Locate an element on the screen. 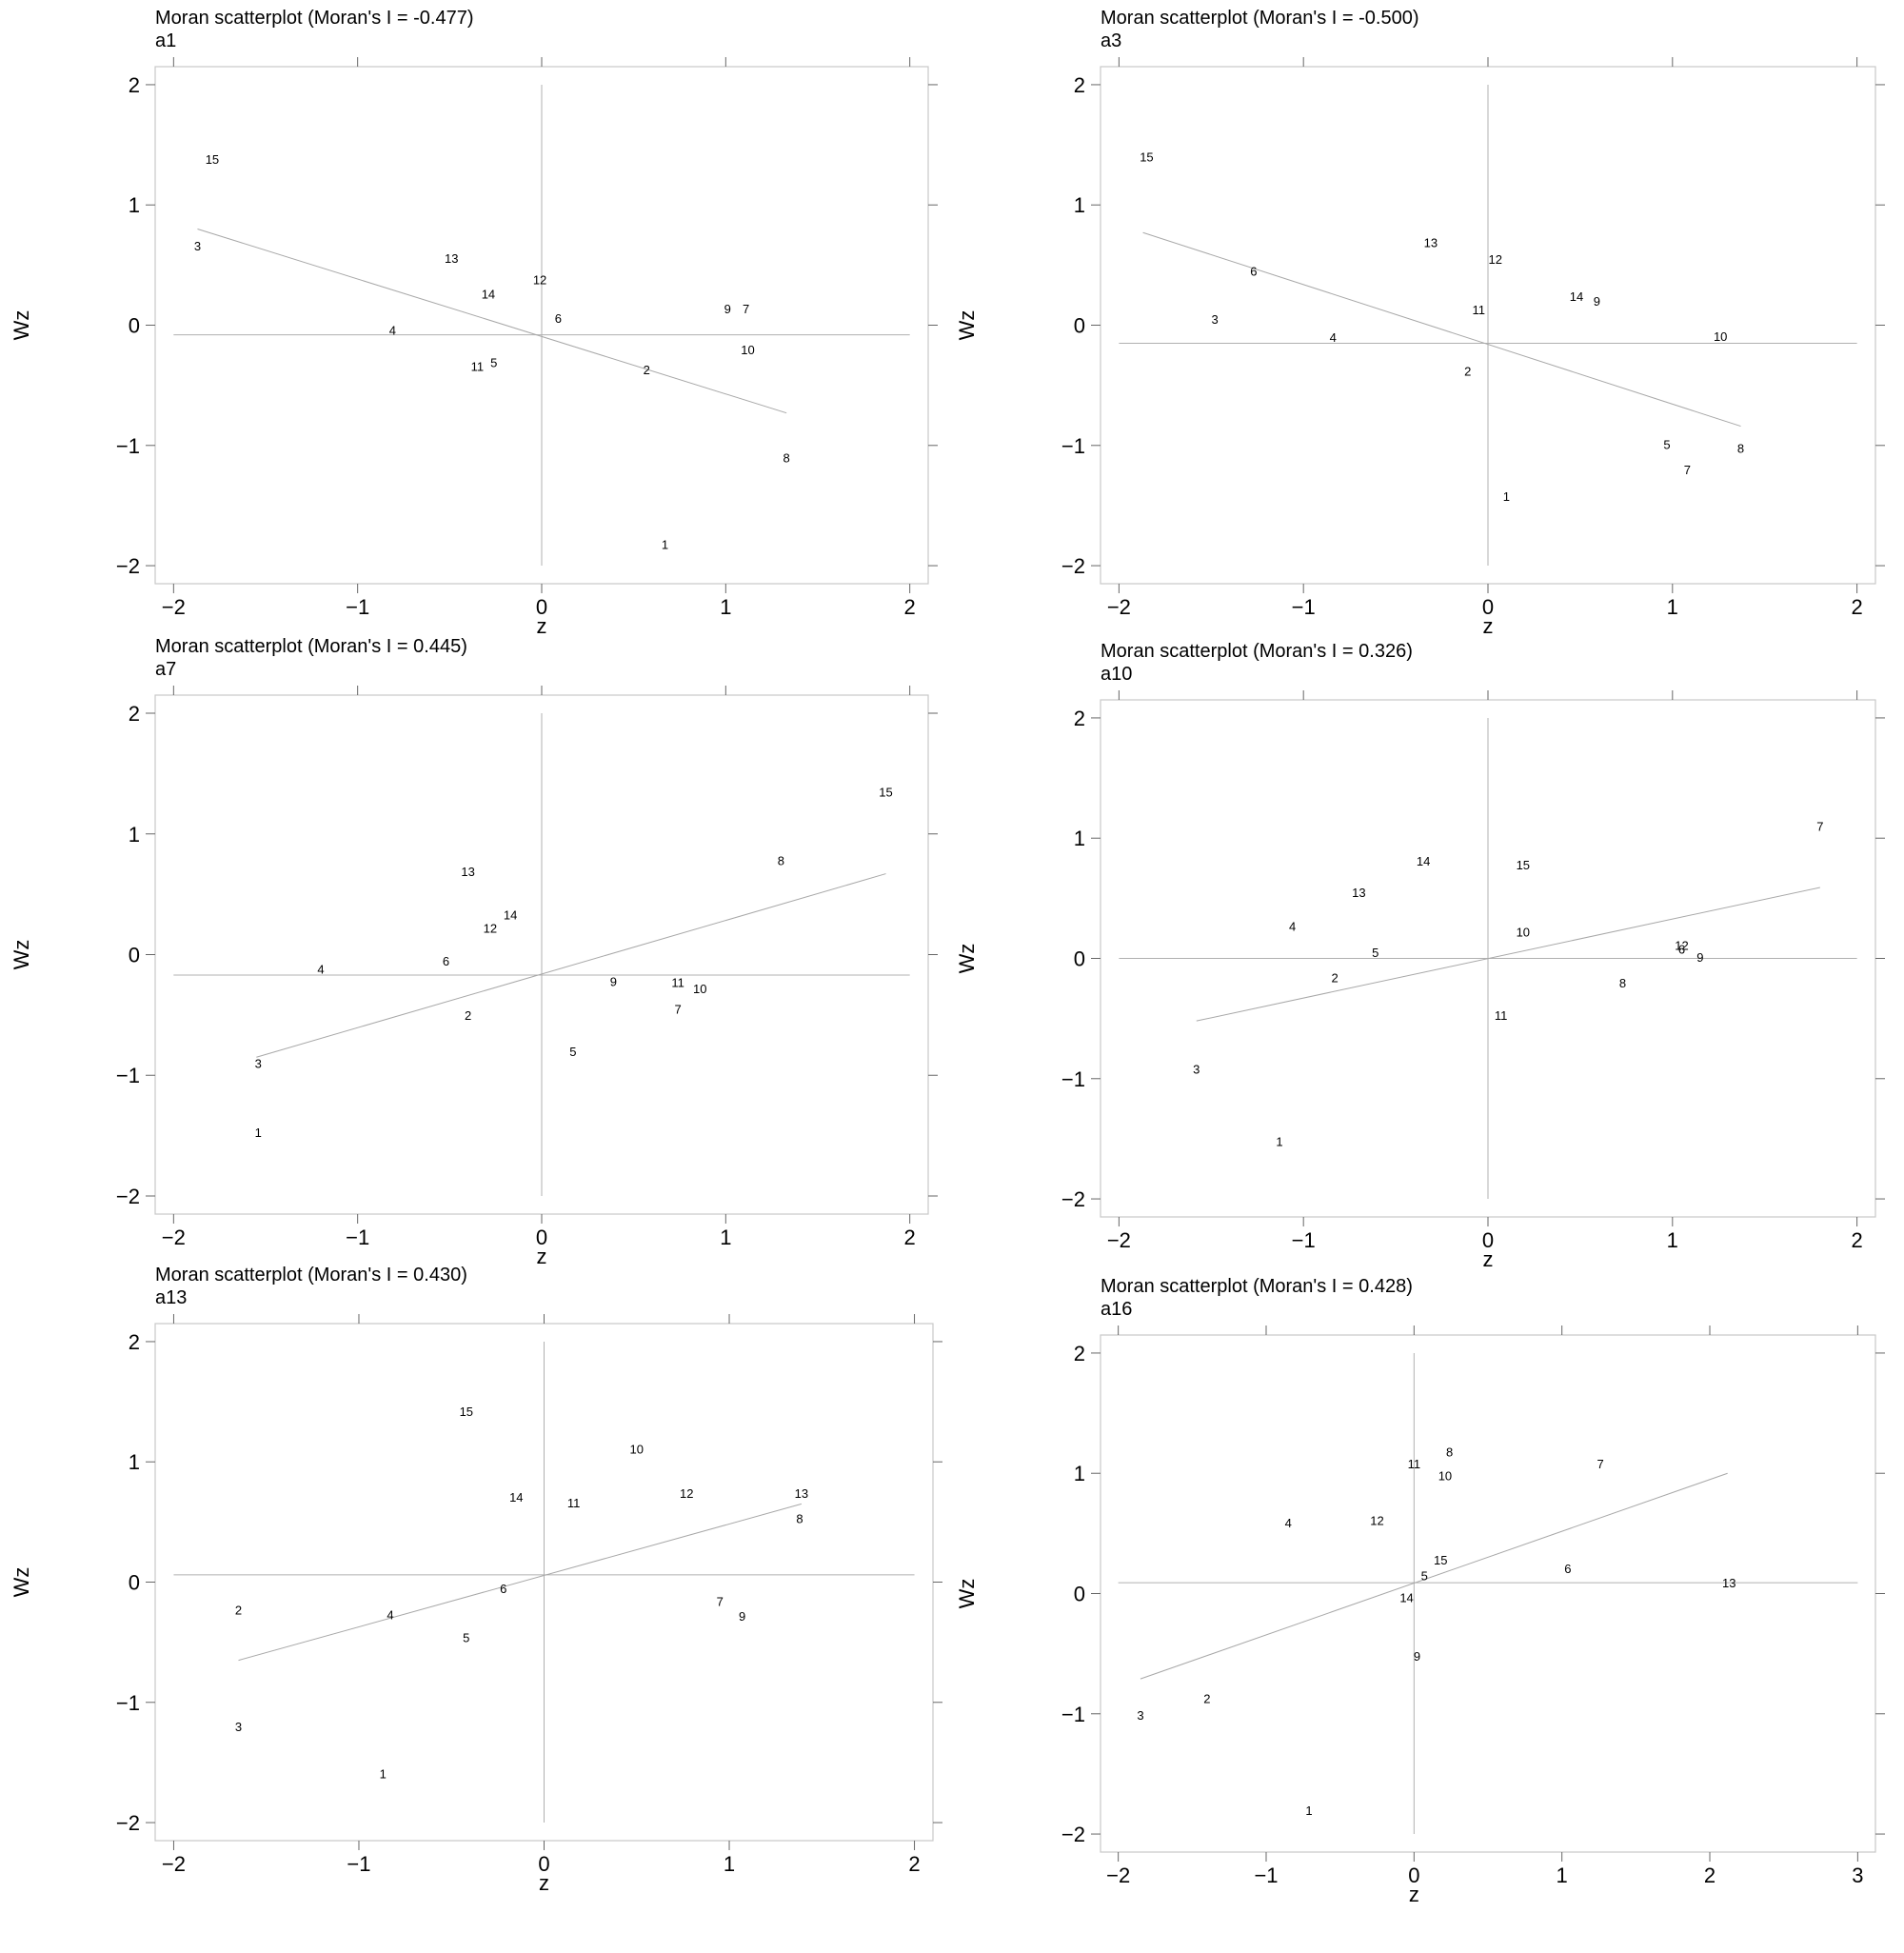 Image resolution: width=1904 pixels, height=1953 pixels. chart-subtitle: a7 is located at coordinates (166, 669).